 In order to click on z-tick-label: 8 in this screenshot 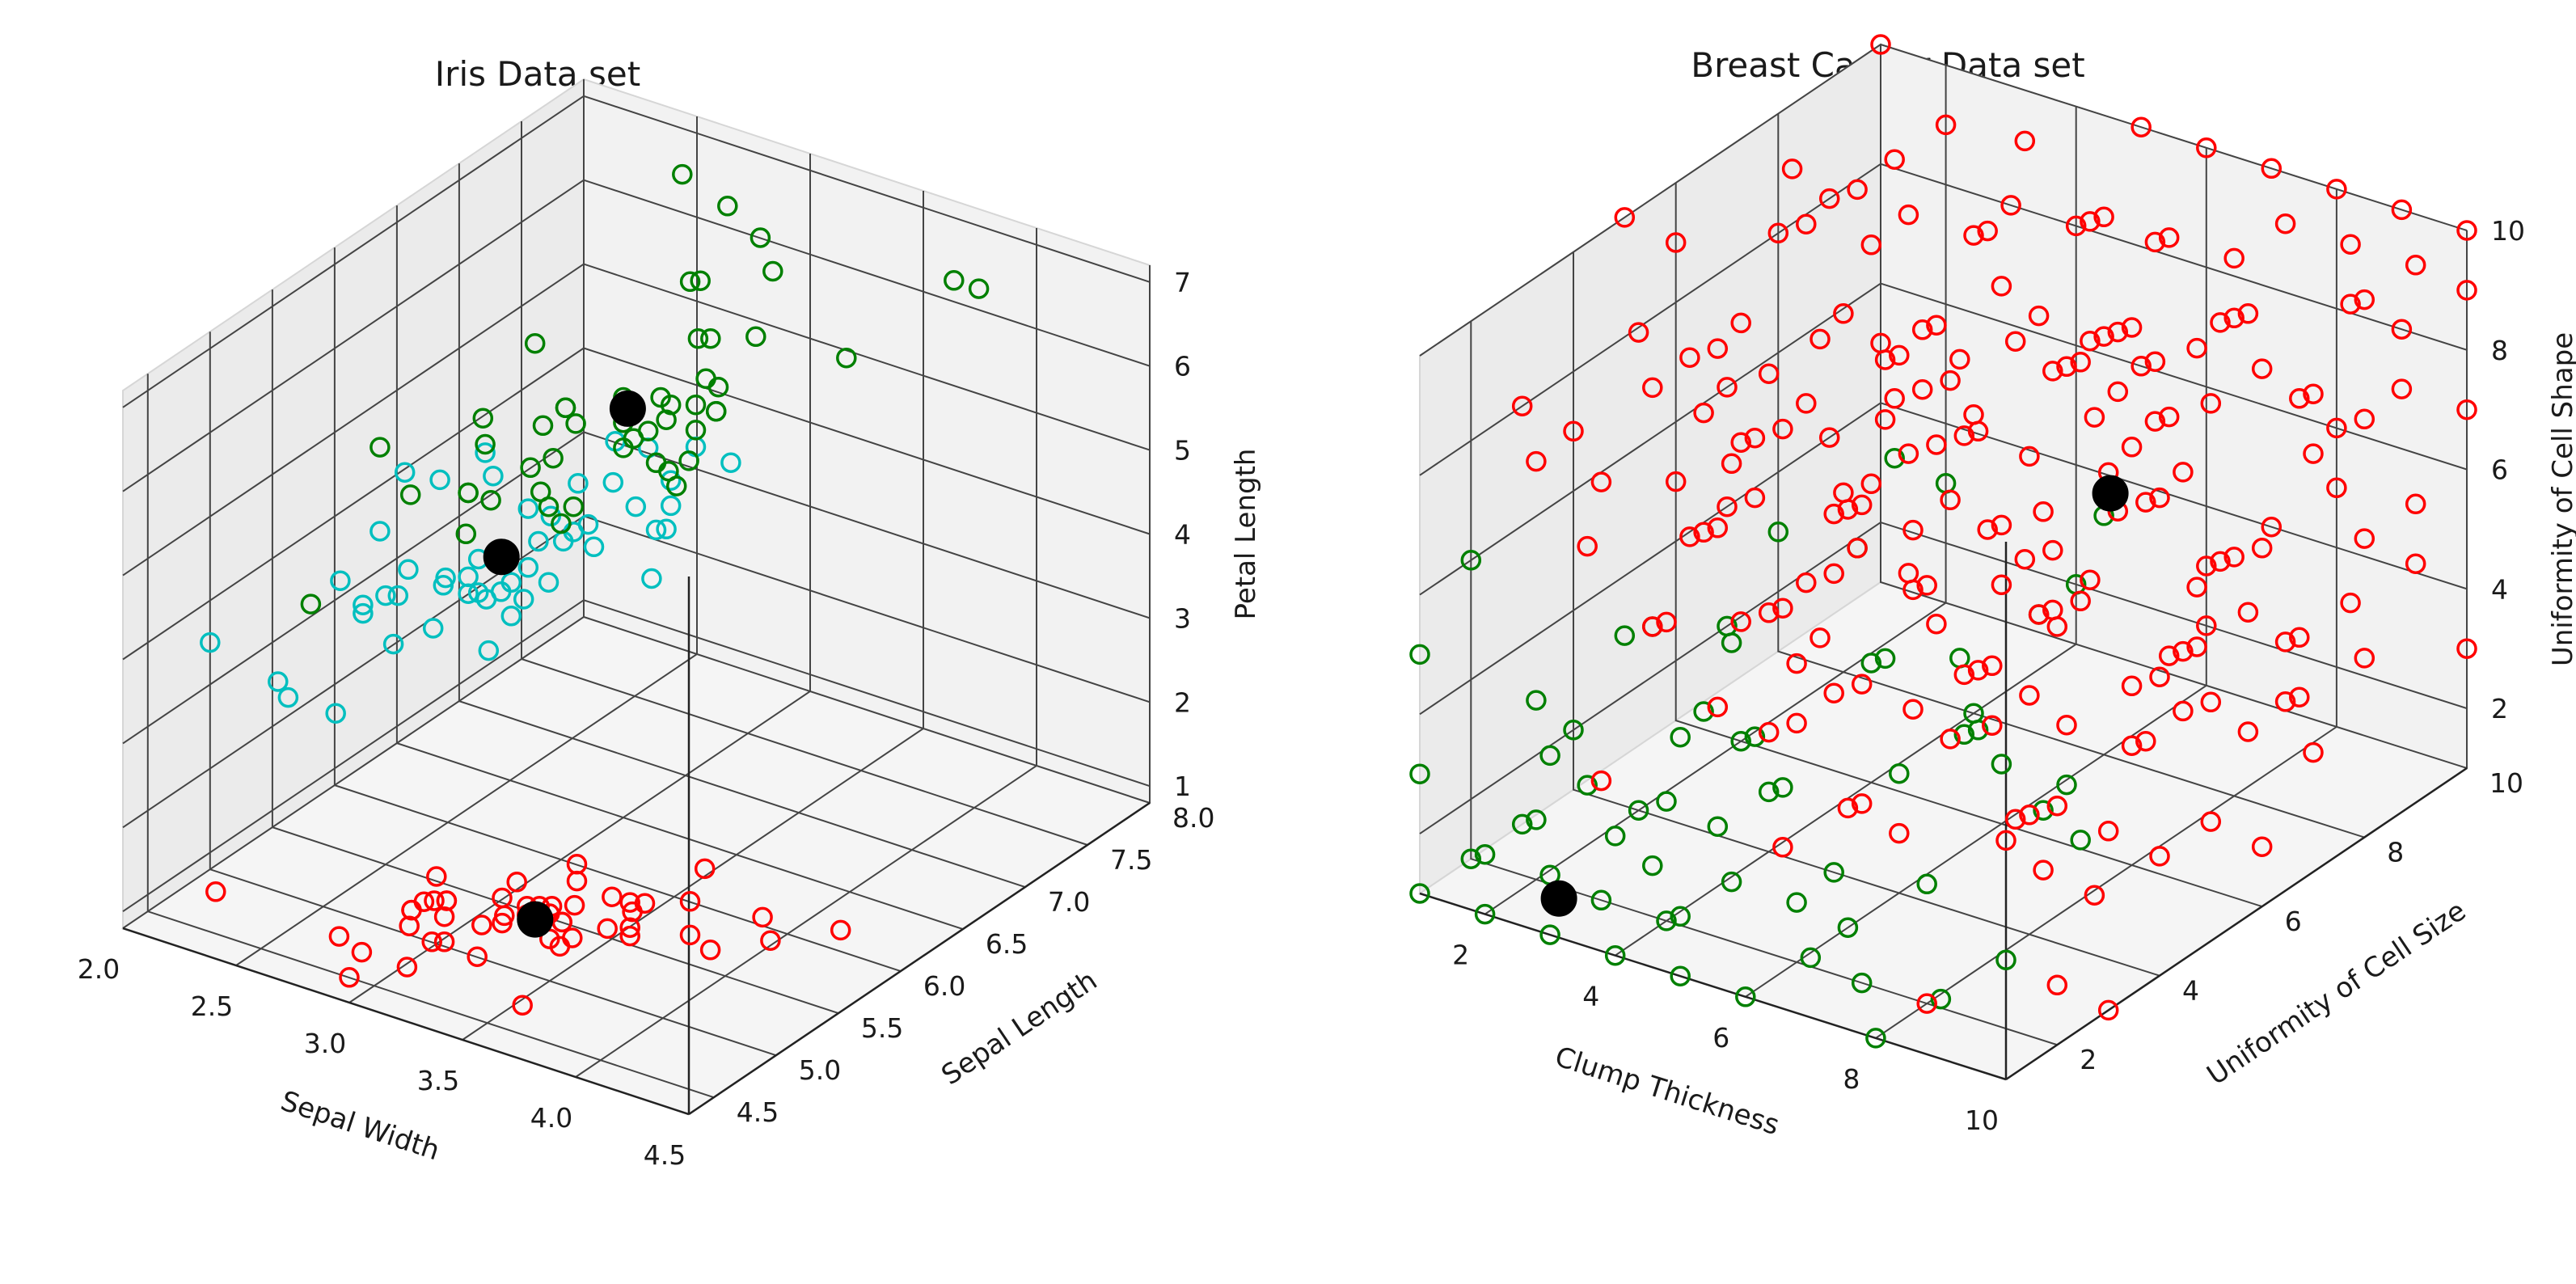, I will do `click(2499, 350)`.